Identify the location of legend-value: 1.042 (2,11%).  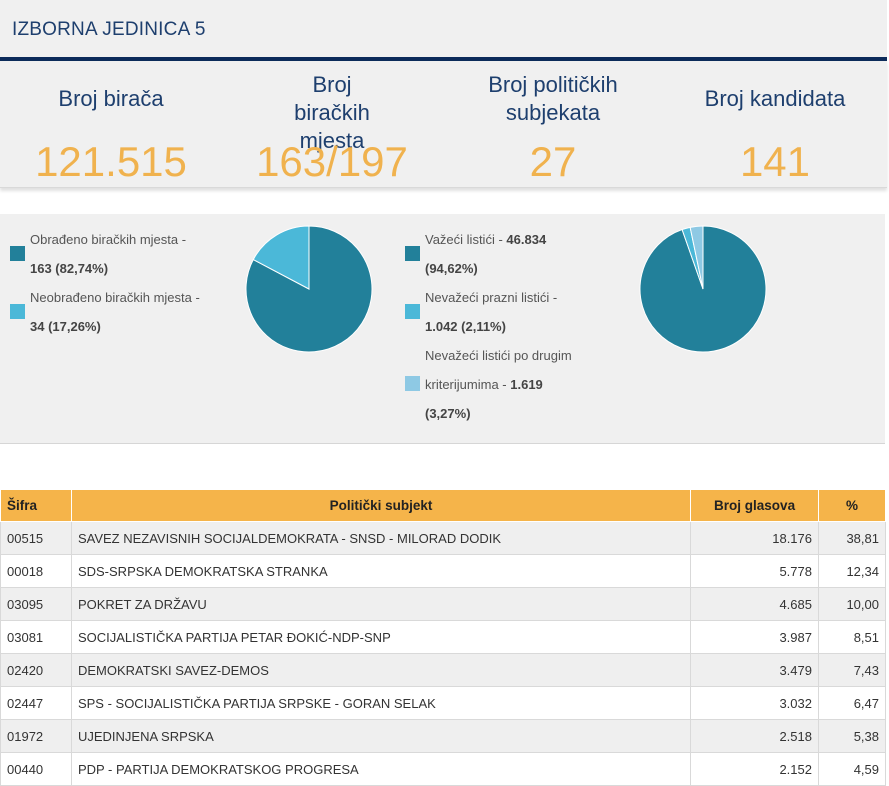
(465, 326).